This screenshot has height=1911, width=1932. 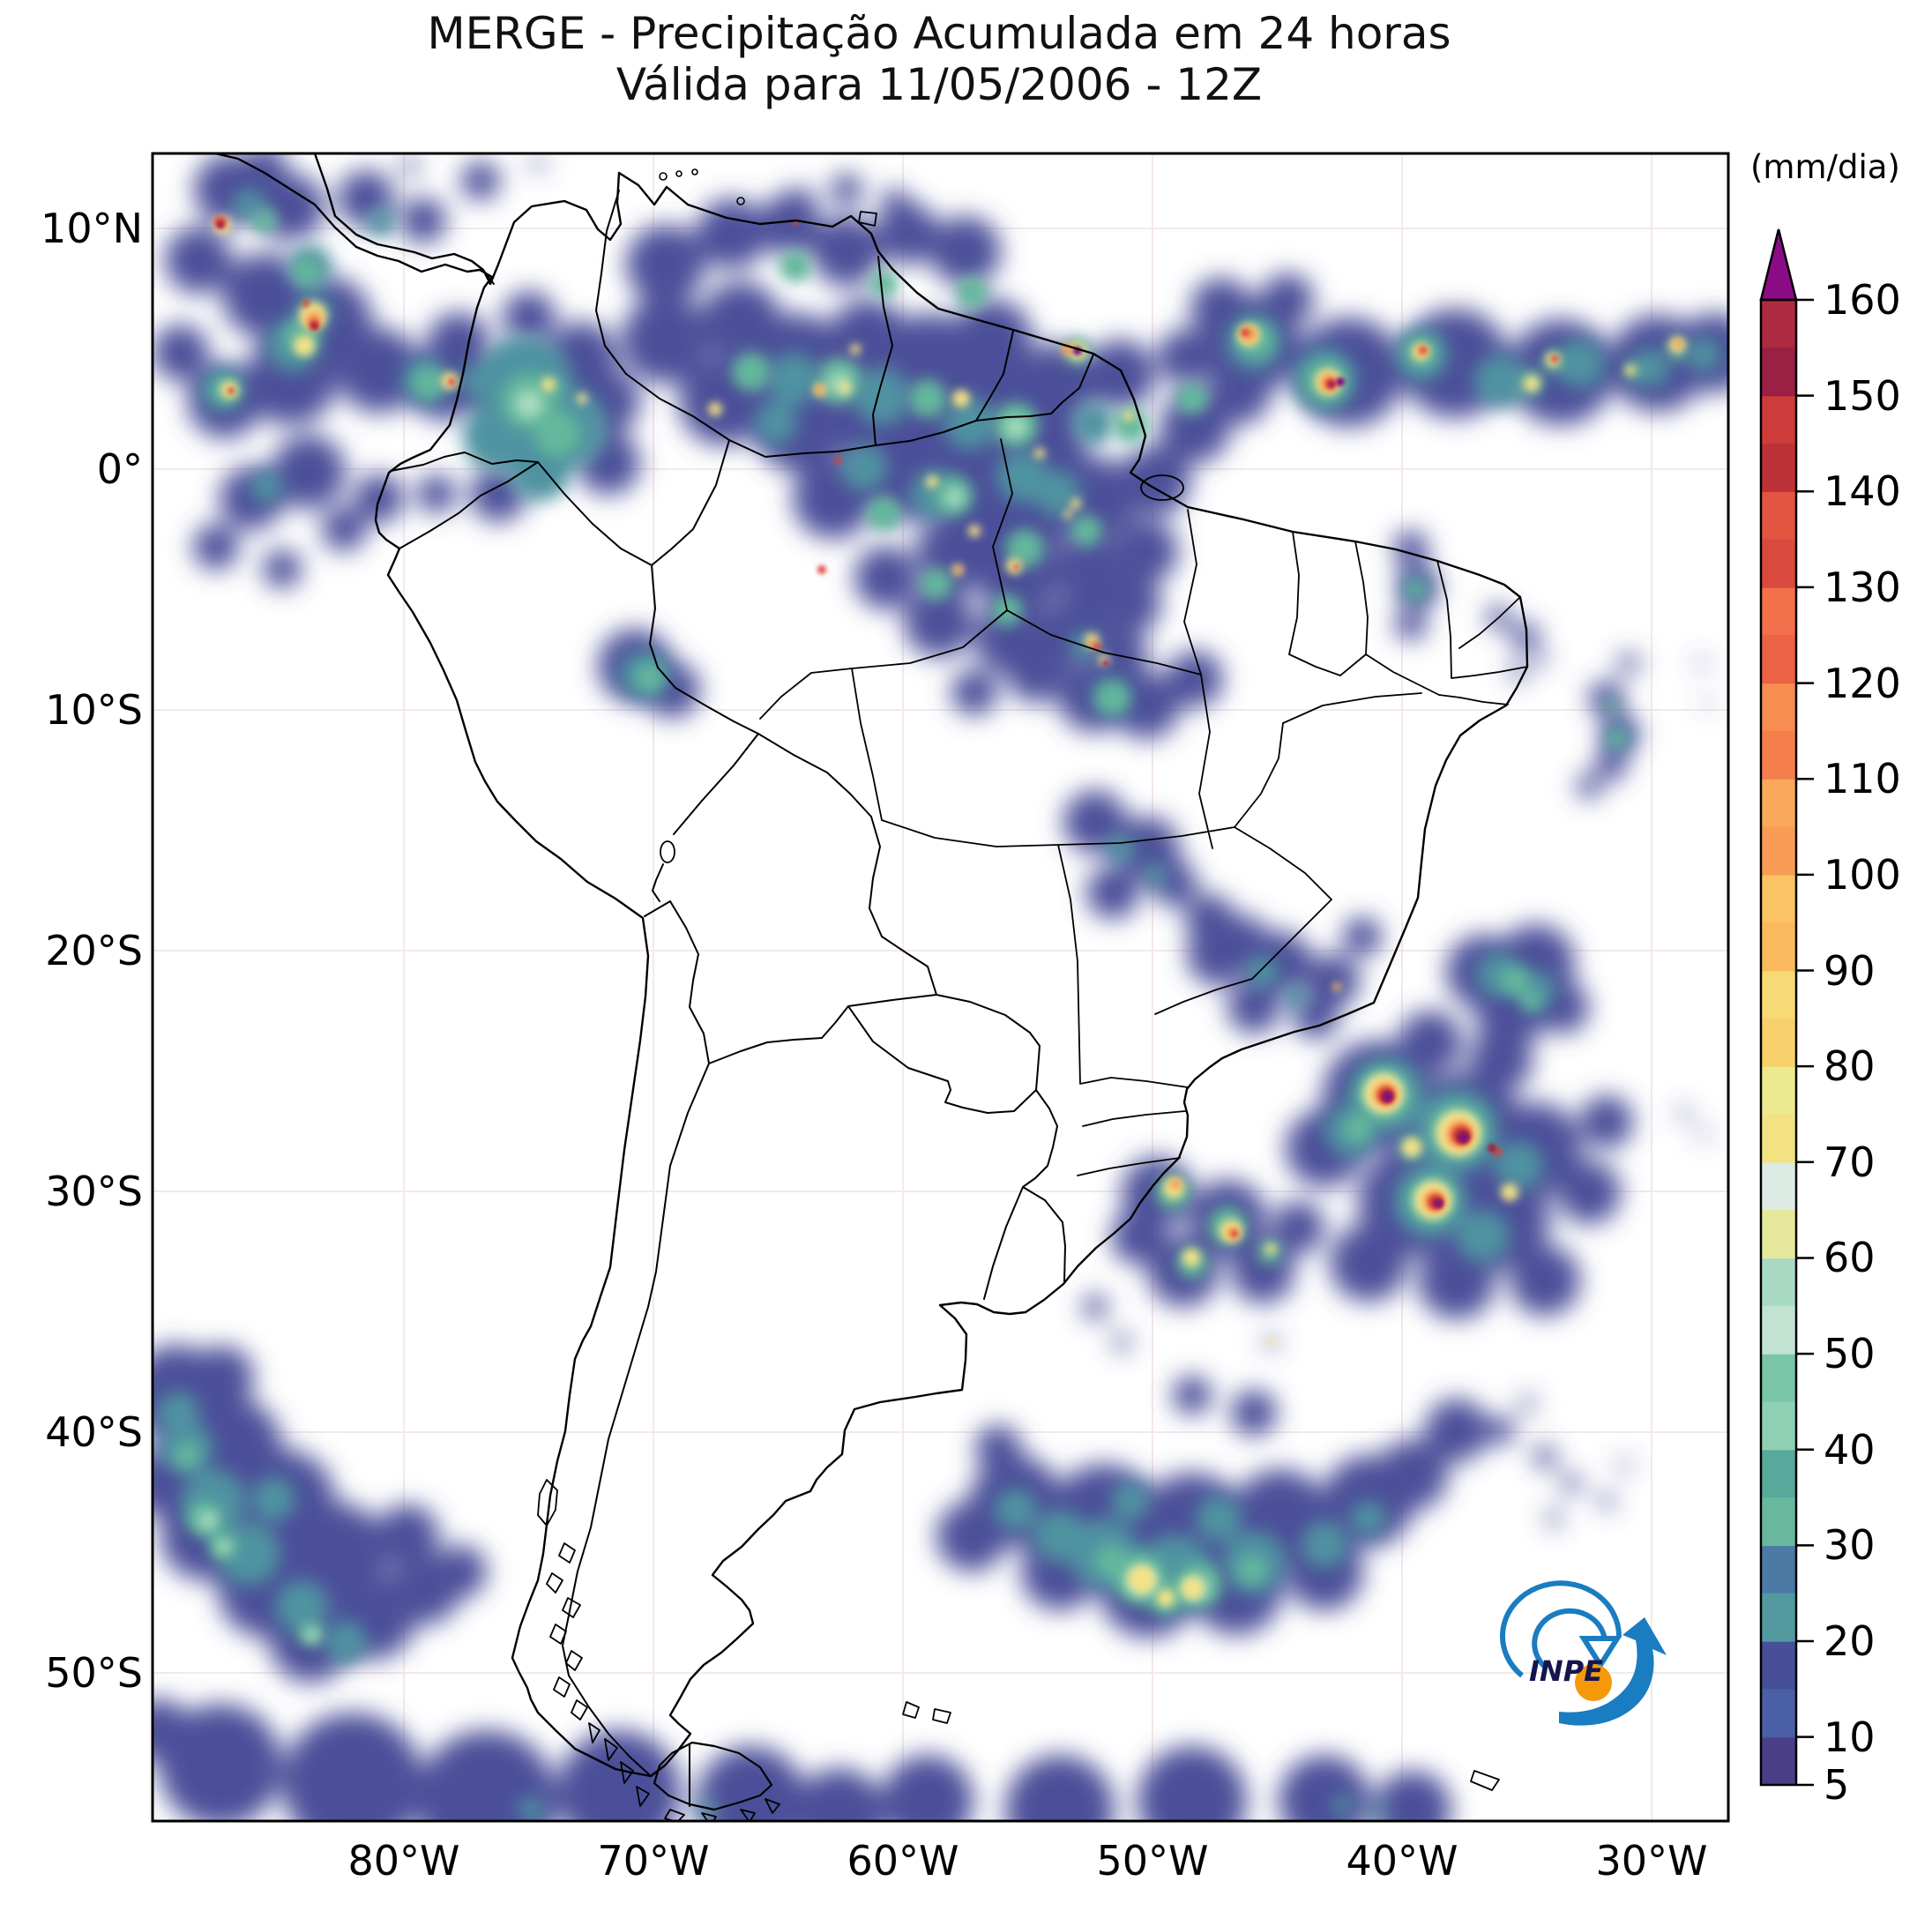 What do you see at coordinates (1837, 1785) in the screenshot?
I see `colorbar-tick-label: 5` at bounding box center [1837, 1785].